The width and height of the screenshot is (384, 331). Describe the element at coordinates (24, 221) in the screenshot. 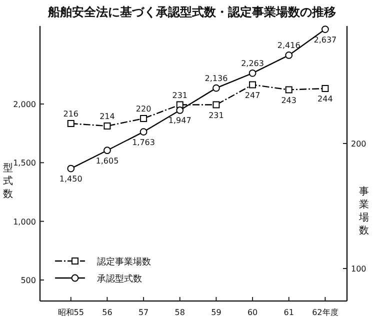

I see `y-tick-label: 1,000` at that location.